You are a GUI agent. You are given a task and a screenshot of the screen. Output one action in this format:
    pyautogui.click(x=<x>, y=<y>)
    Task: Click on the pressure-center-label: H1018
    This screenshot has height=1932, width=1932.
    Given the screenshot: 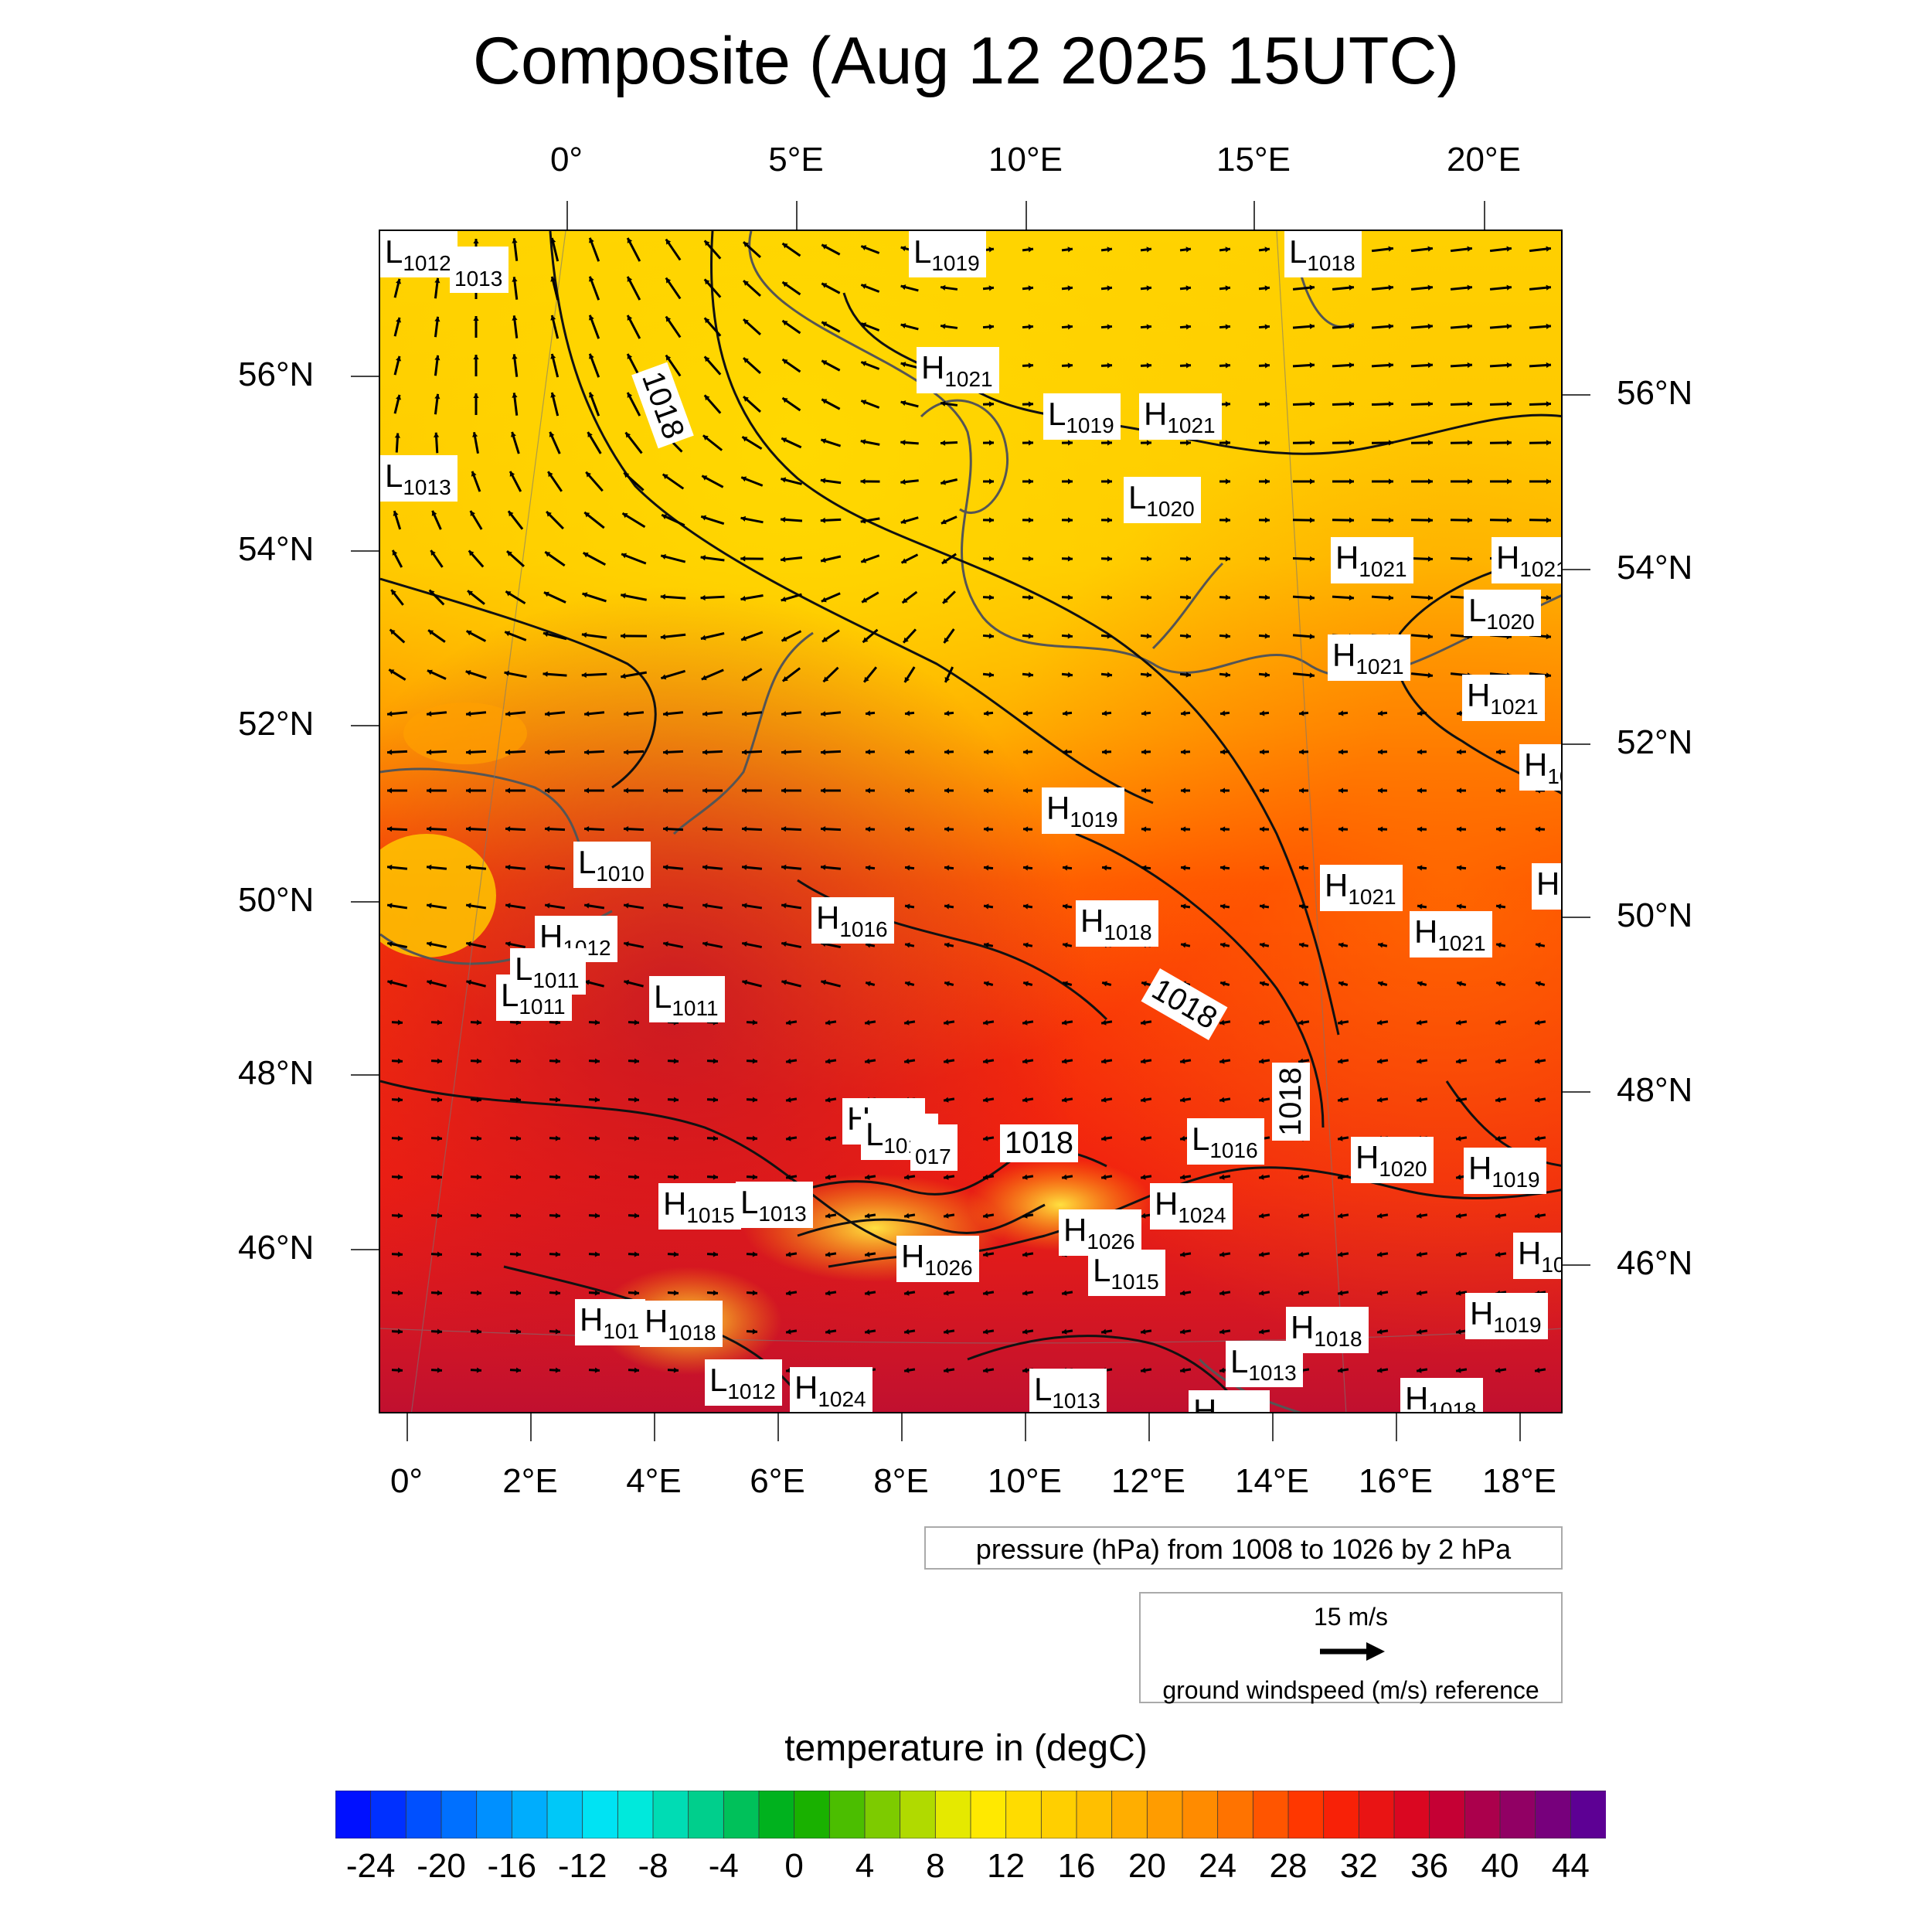 What is the action you would take?
    pyautogui.click(x=1441, y=1395)
    